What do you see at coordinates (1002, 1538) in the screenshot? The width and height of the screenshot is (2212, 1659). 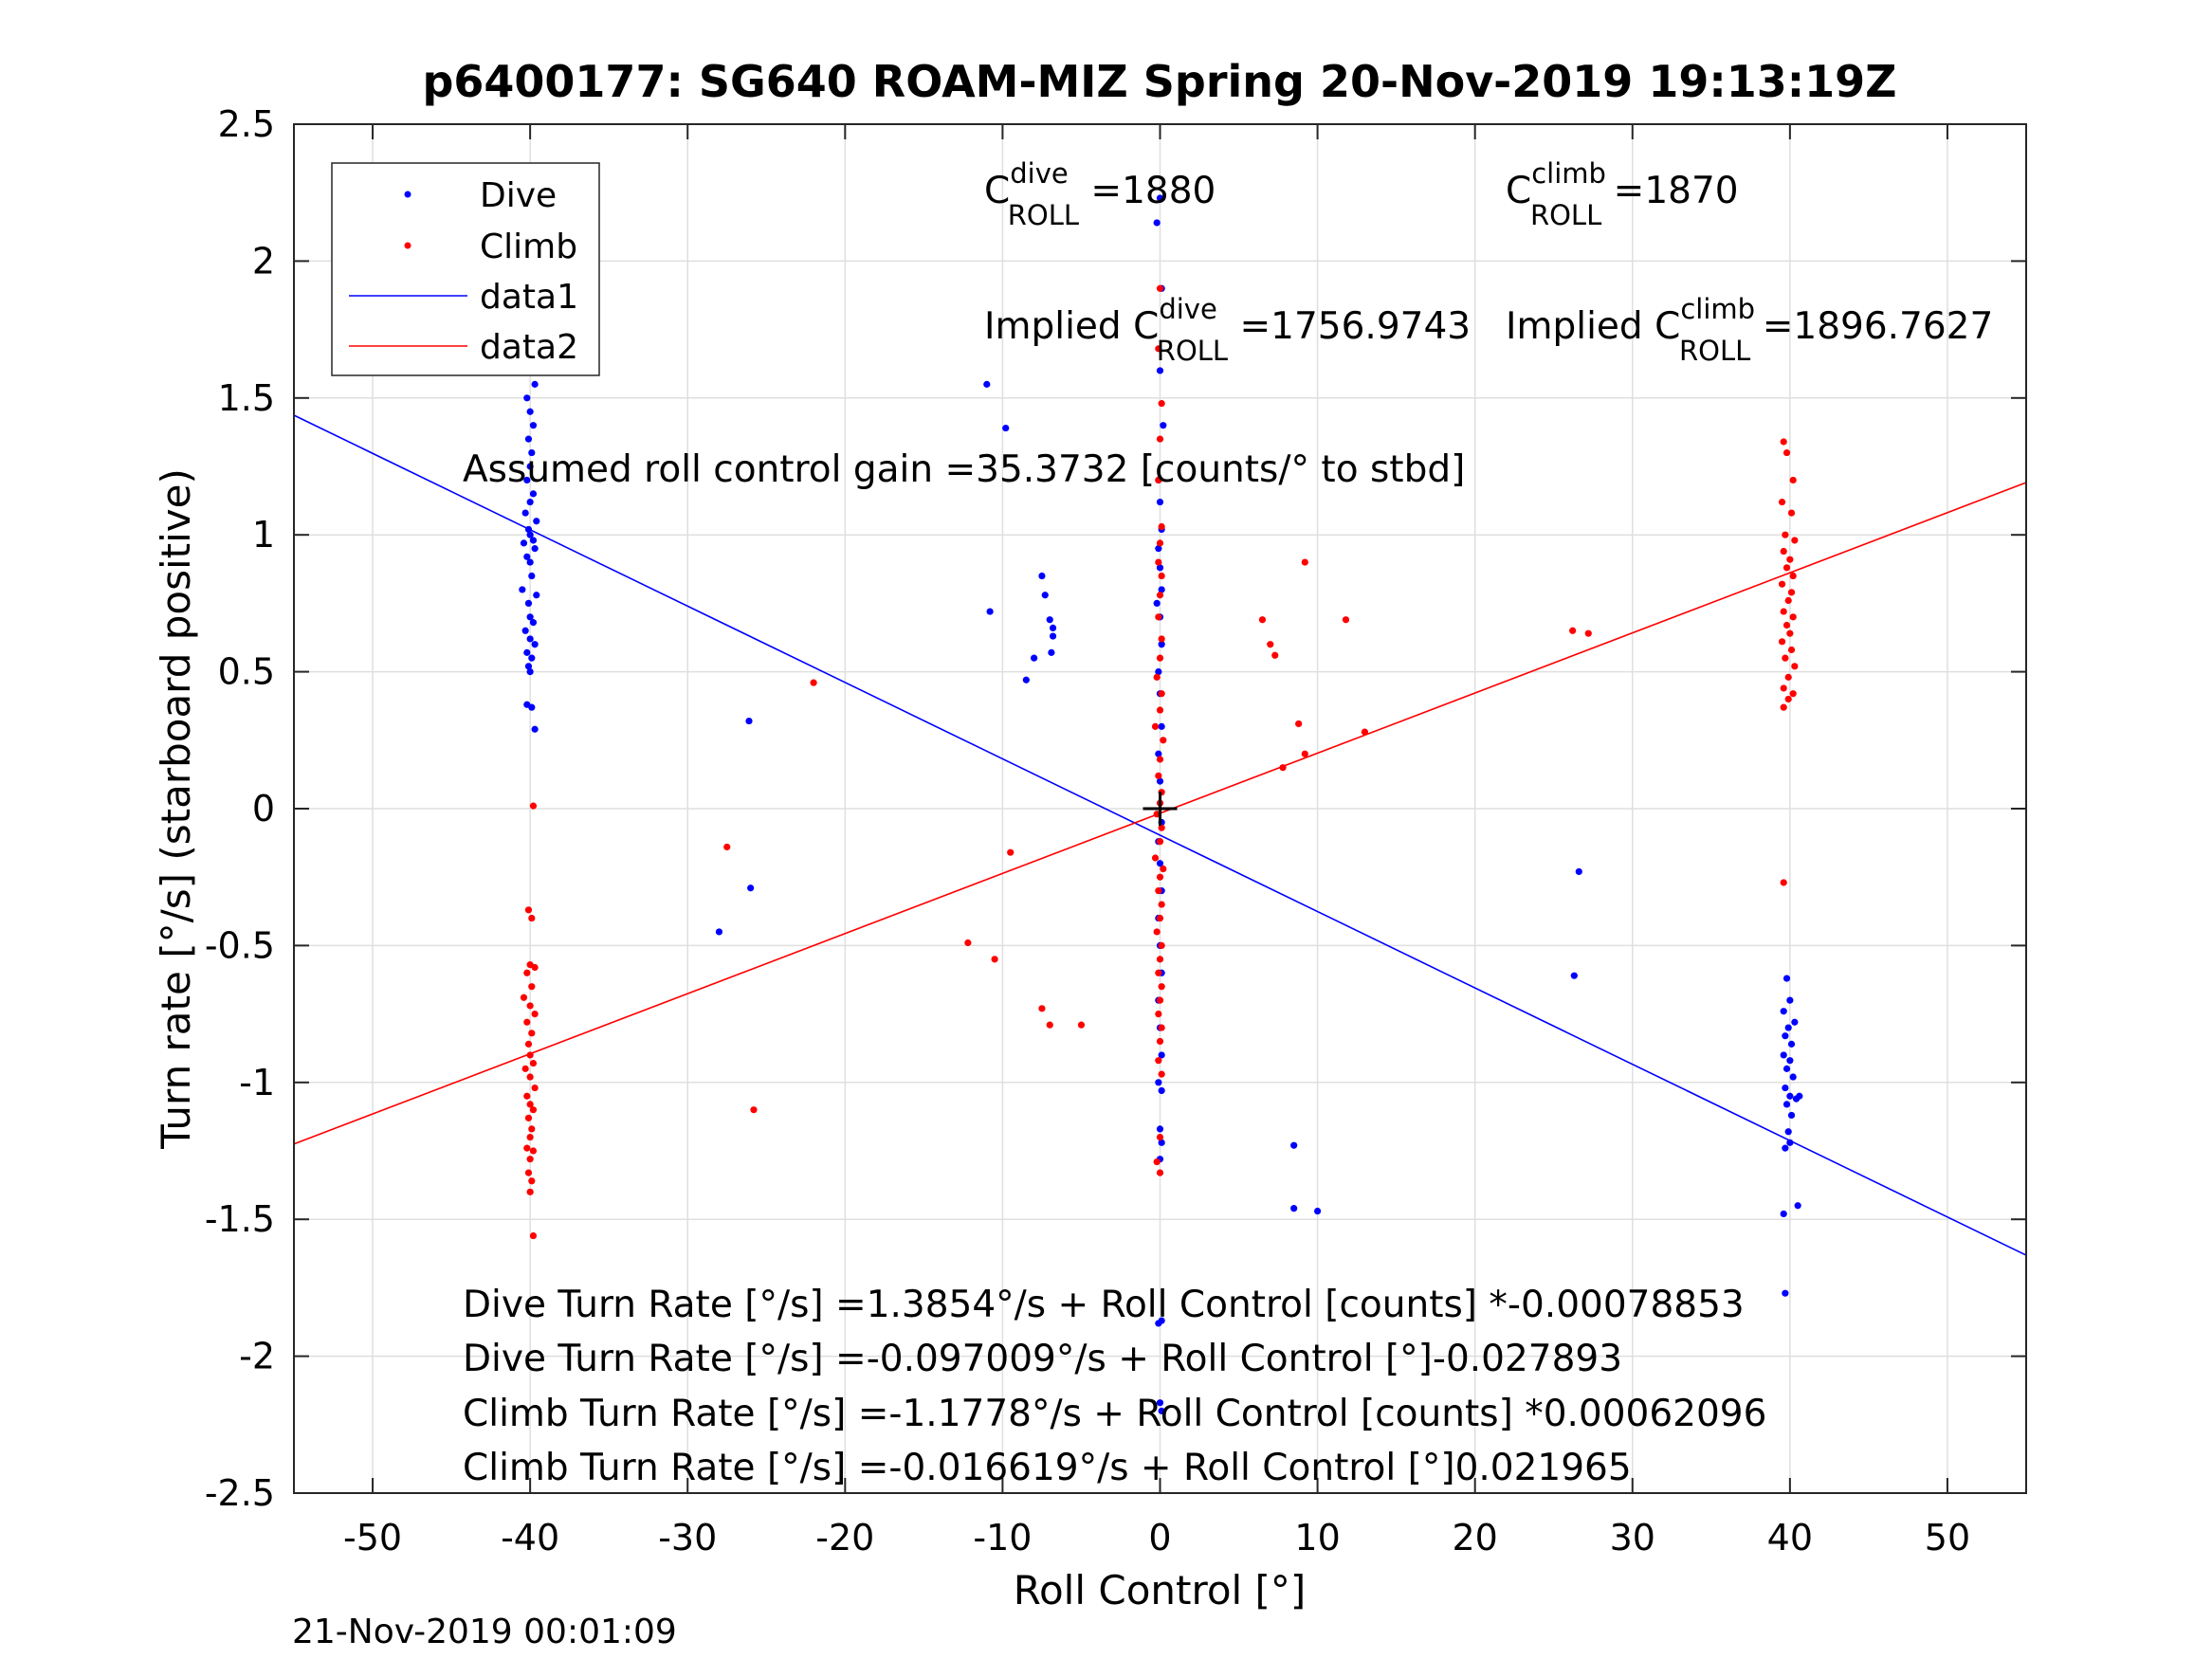 I see `x-tick-label: -10` at bounding box center [1002, 1538].